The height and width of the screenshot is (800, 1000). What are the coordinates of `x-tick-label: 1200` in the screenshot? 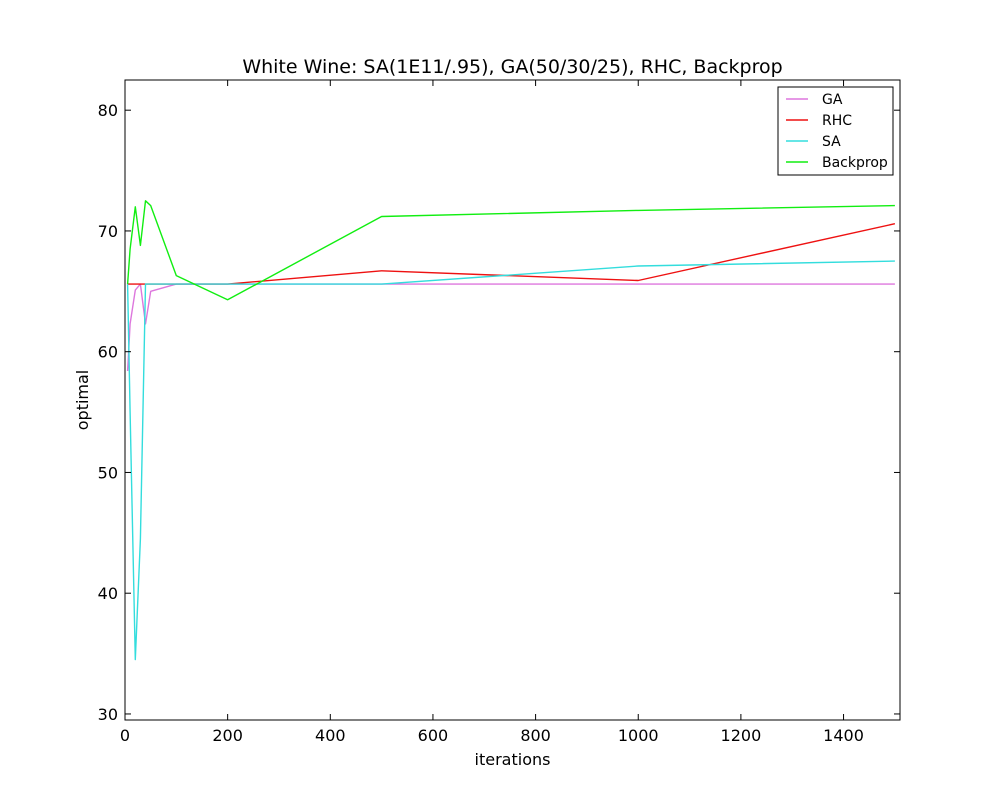 It's located at (741, 735).